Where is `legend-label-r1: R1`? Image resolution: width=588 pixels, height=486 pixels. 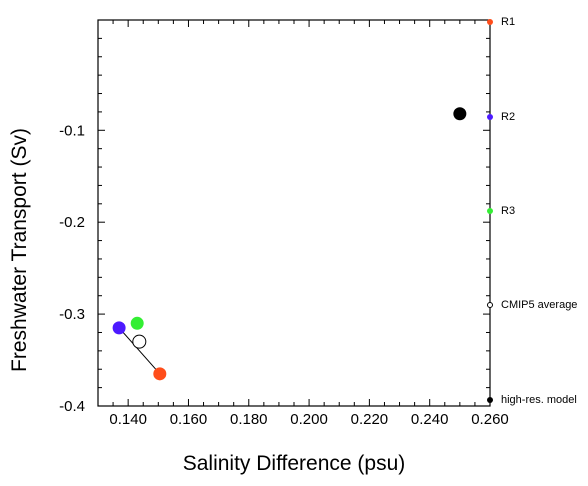
legend-label-r1: R1 is located at coordinates (508, 22).